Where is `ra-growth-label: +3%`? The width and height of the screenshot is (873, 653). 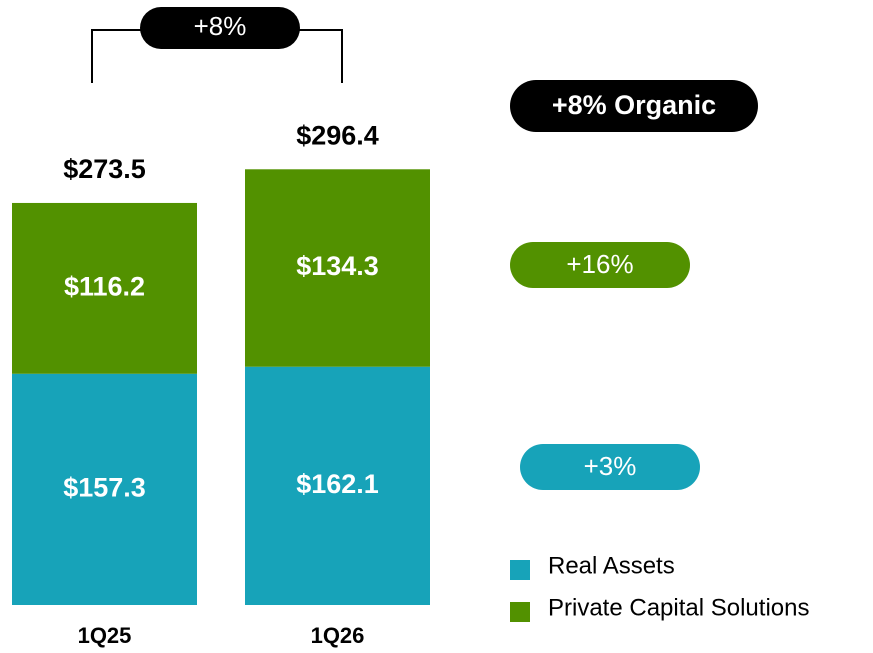
ra-growth-label: +3% is located at coordinates (610, 466).